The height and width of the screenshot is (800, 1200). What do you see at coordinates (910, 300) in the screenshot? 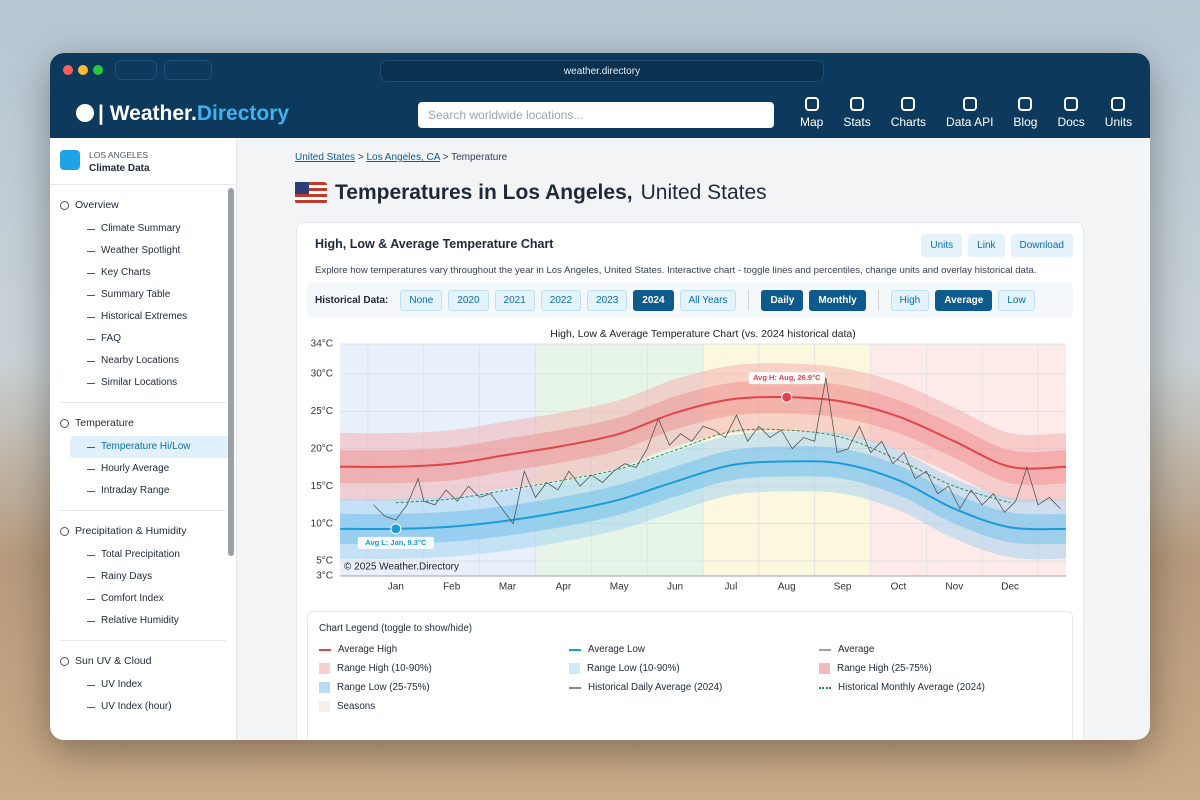
I see `toggle-button: High` at bounding box center [910, 300].